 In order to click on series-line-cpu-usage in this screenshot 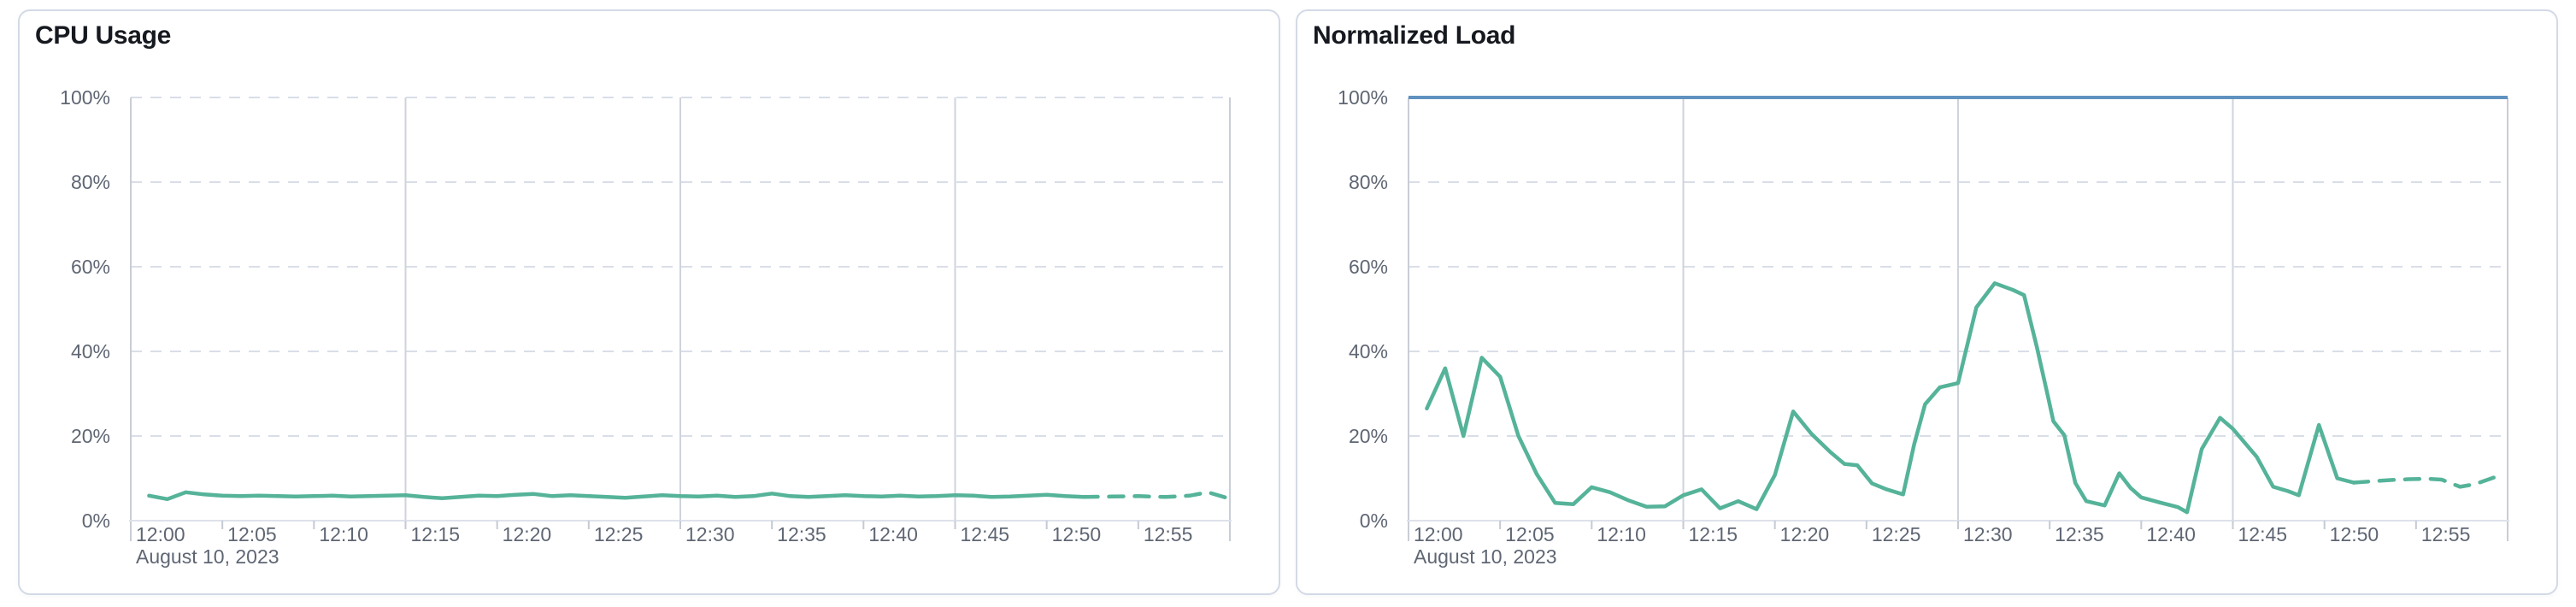, I will do `click(616, 496)`.